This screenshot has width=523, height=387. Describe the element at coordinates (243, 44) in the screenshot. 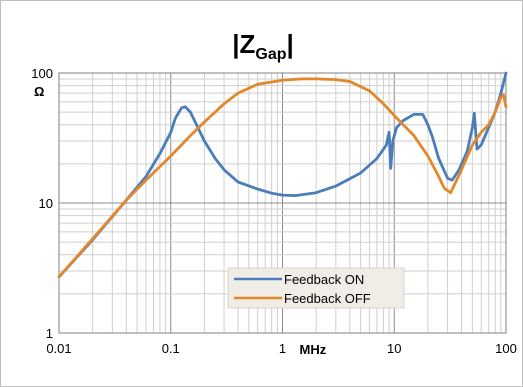

I see `chart-title-main: |Z` at that location.